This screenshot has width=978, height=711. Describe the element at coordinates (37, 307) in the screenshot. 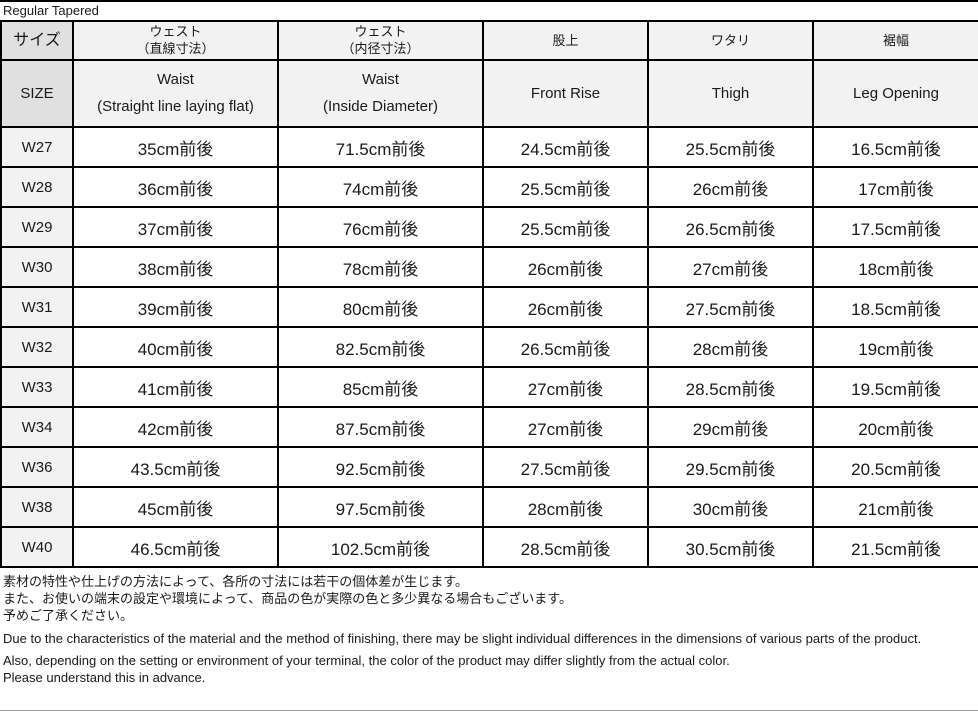

I see `size-cell: W31` at that location.